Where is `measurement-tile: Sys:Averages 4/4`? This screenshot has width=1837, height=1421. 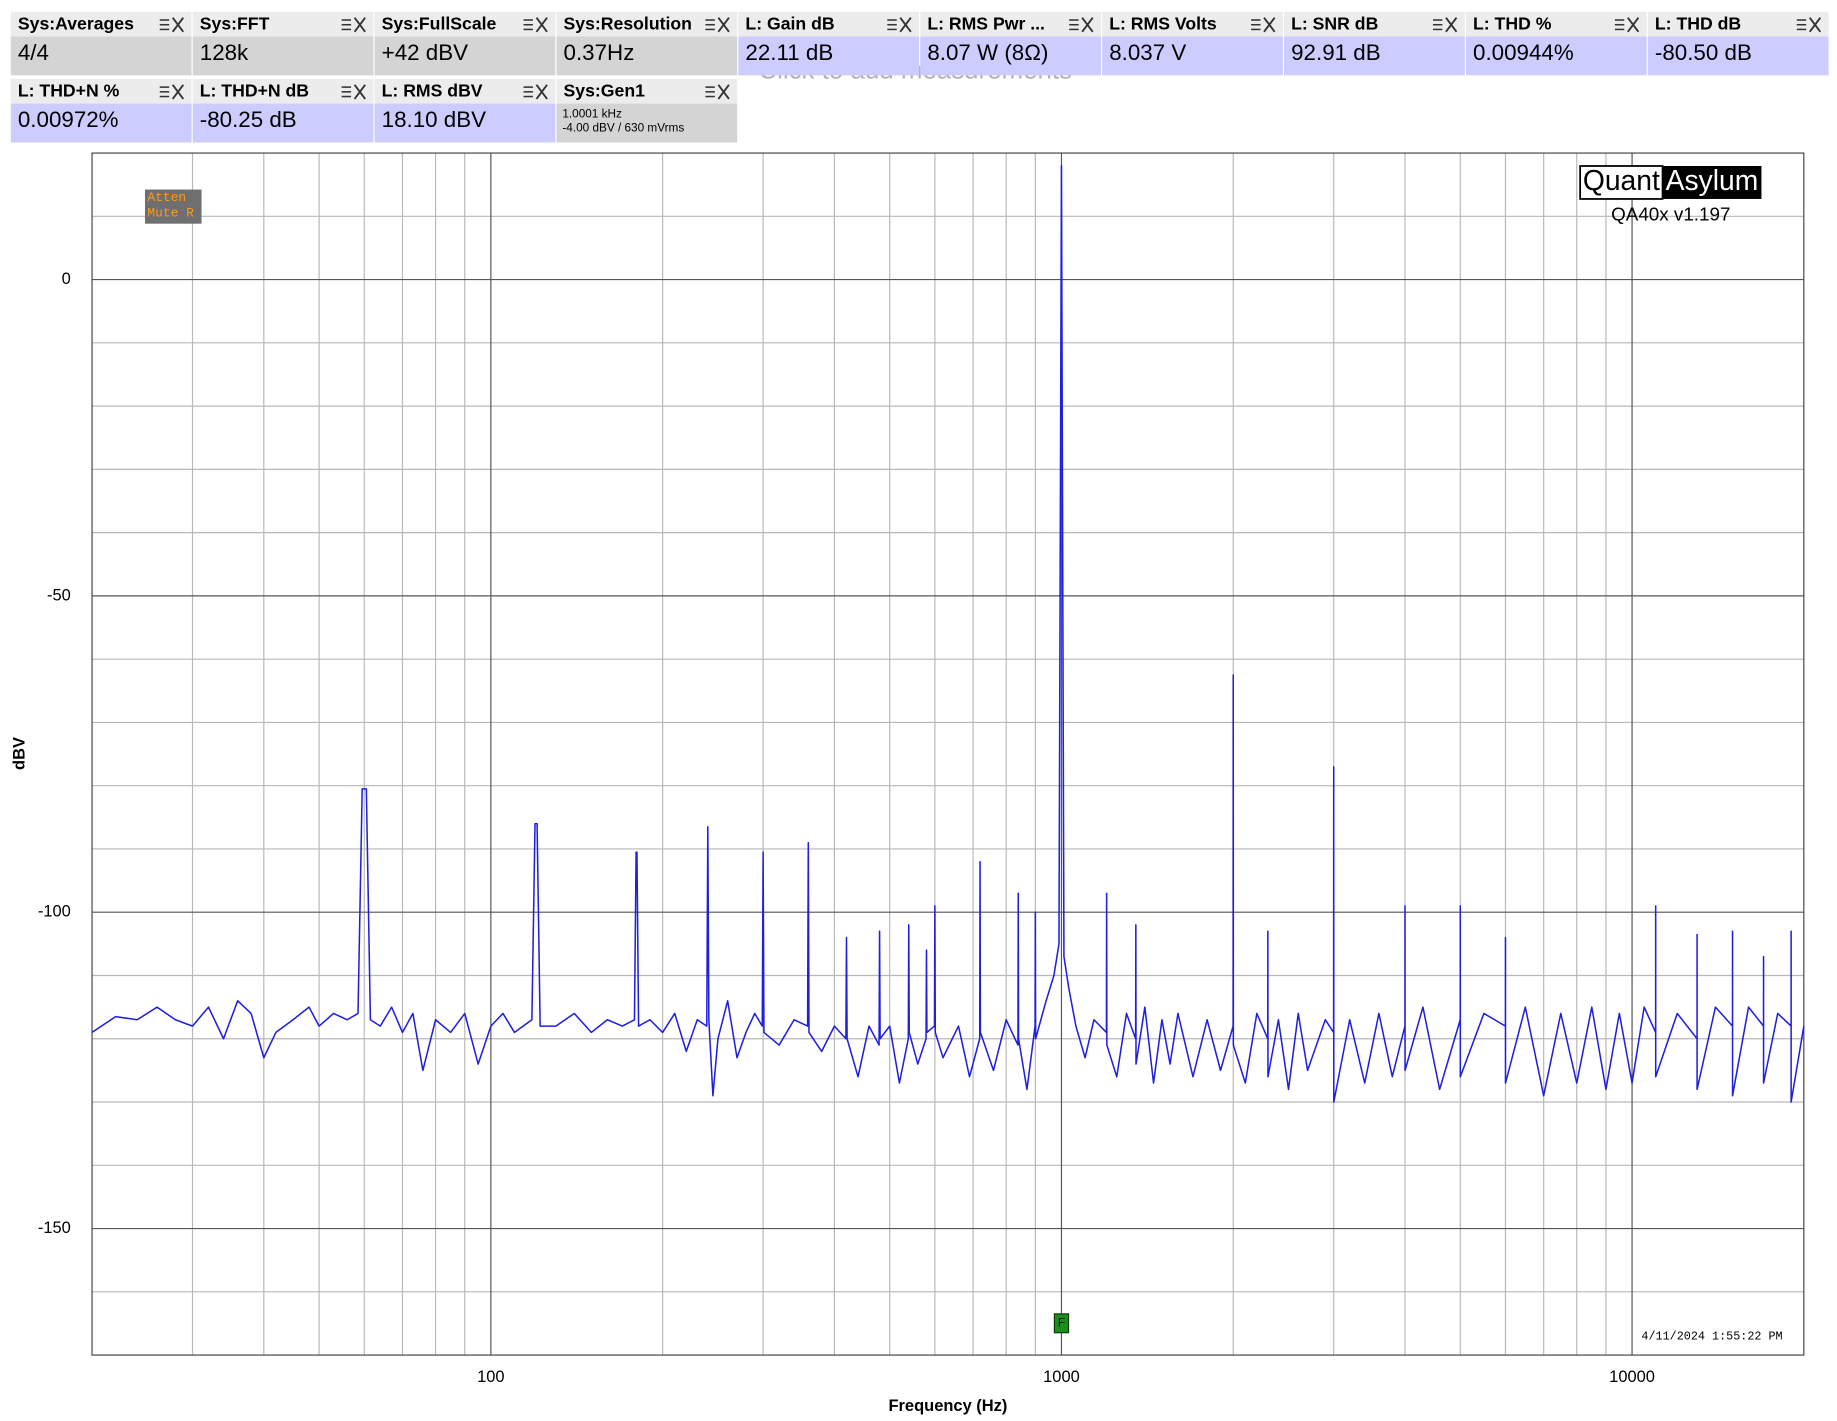
measurement-tile: Sys:Averages 4/4 is located at coordinates (101, 43).